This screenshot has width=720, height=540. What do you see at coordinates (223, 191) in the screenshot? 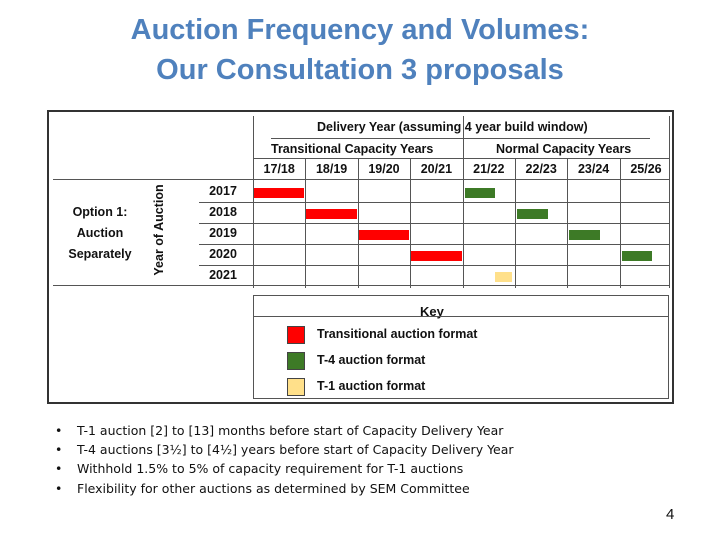
I see `auction-year-label: 2017` at bounding box center [223, 191].